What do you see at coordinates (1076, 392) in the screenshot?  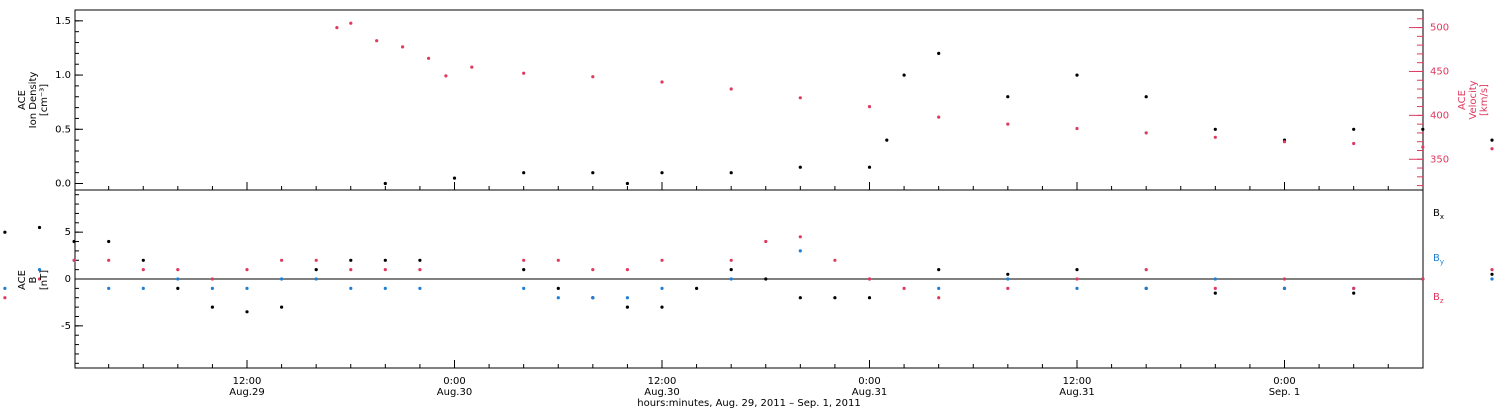 I see `x-tick-date: Aug.31` at bounding box center [1076, 392].